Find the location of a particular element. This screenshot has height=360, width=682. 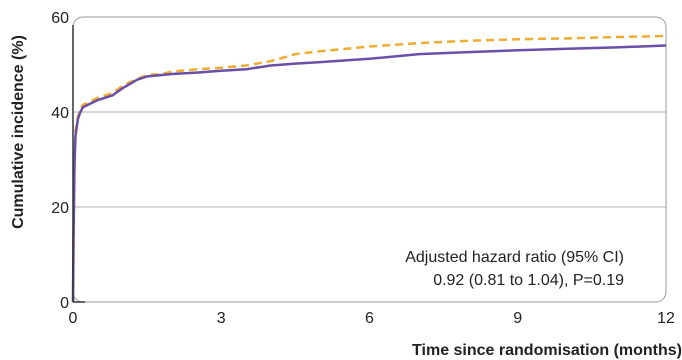

x-tick-label: 6 is located at coordinates (369, 318).